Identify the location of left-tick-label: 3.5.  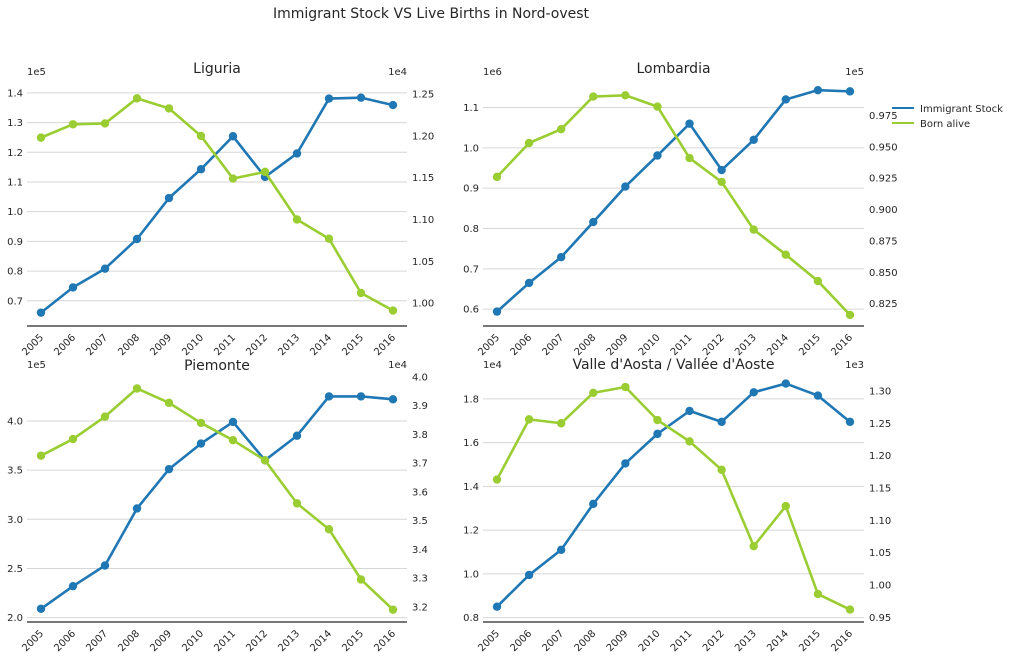
(15, 471).